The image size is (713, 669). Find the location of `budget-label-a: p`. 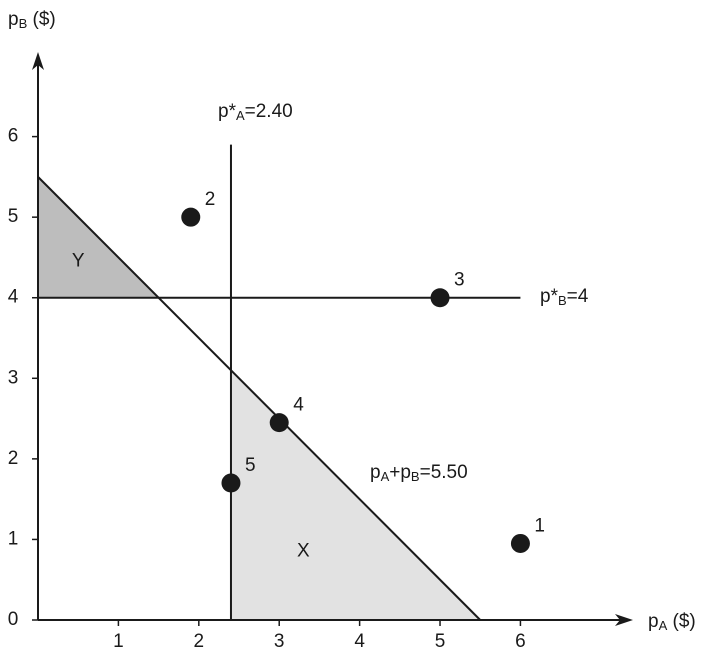

budget-label-a: p is located at coordinates (375, 472).